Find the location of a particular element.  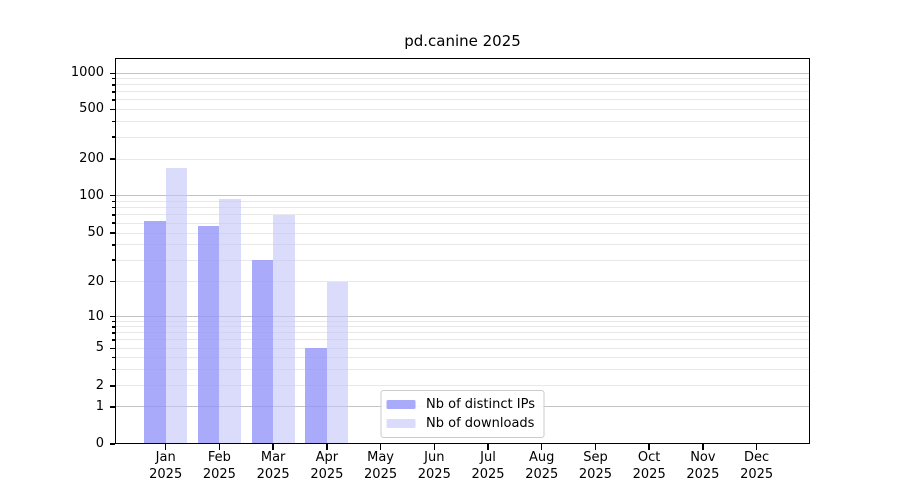

bar-downloads-feb is located at coordinates (230, 321).